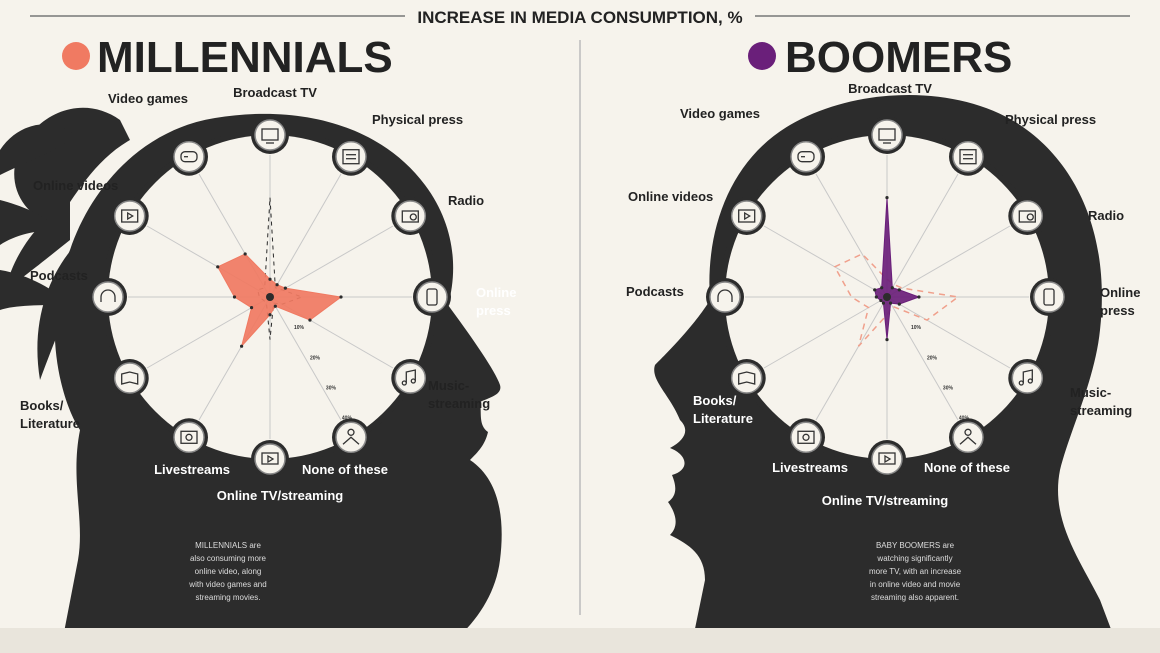 The width and height of the screenshot is (1160, 653). Describe the element at coordinates (1050, 119) in the screenshot. I see `category-label-physical-press: Physical press` at that location.